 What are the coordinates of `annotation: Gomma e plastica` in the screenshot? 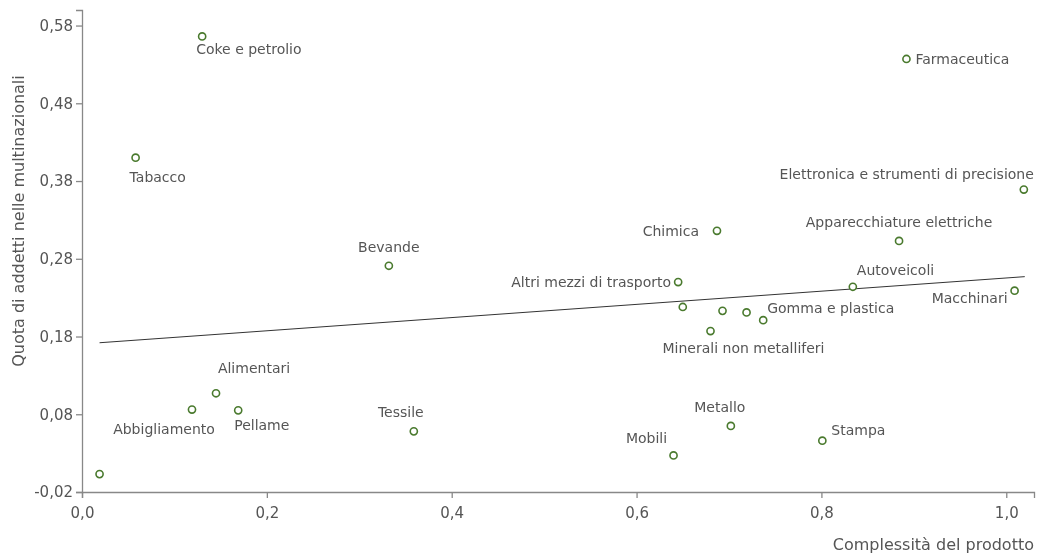 It's located at (831, 308).